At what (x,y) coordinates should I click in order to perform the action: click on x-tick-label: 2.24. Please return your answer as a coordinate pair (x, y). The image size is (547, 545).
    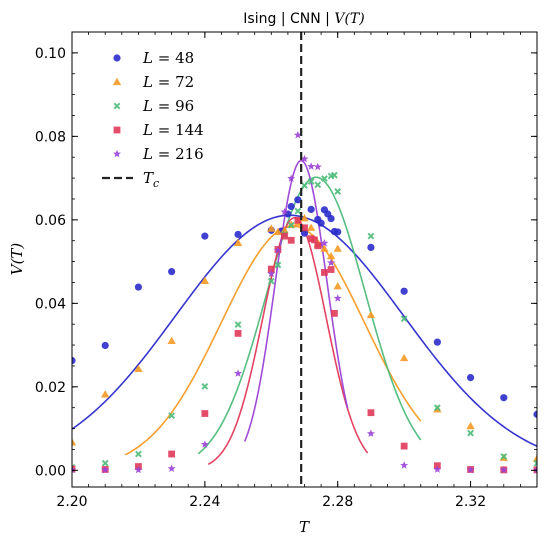
    Looking at the image, I should click on (204, 502).